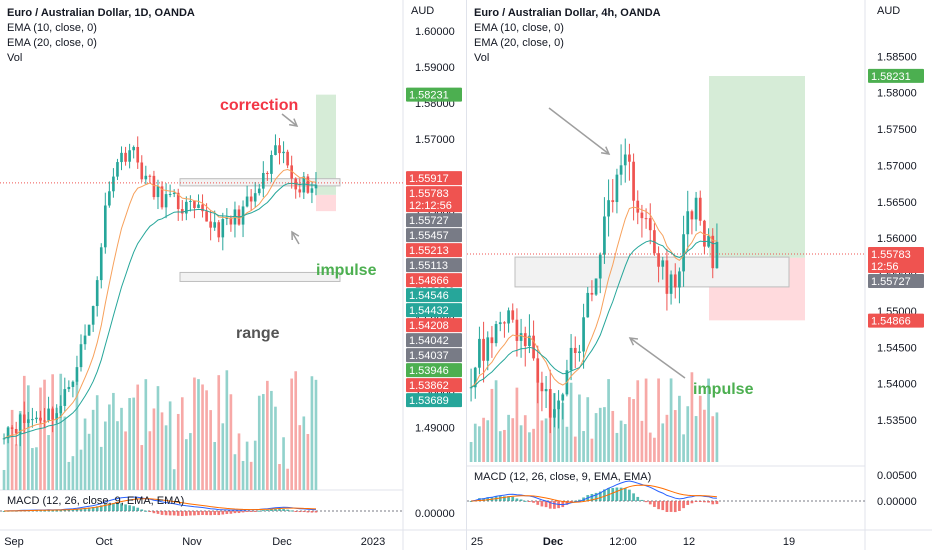  What do you see at coordinates (897, 203) in the screenshot?
I see `price-tick-label: 1.56500` at bounding box center [897, 203].